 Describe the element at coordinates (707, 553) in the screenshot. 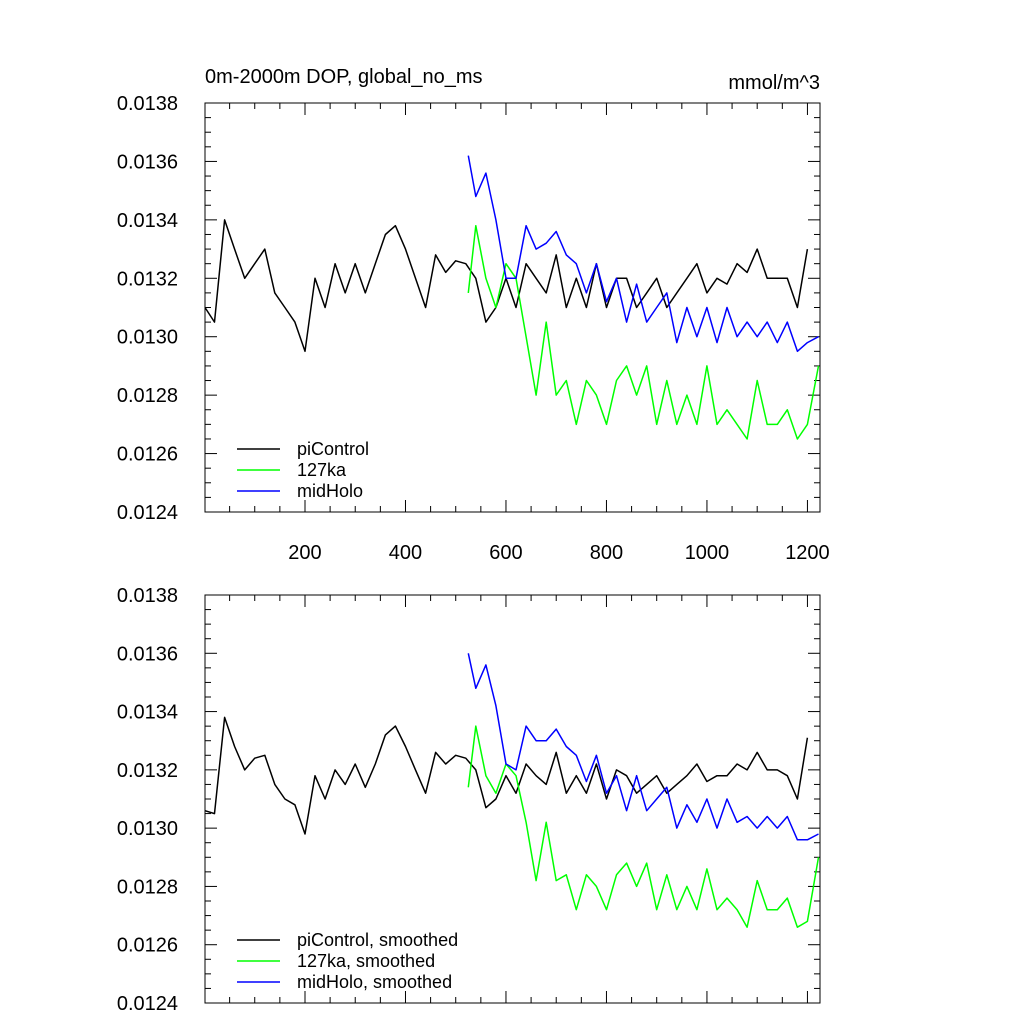

I see `x-tick-label: 1000` at that location.